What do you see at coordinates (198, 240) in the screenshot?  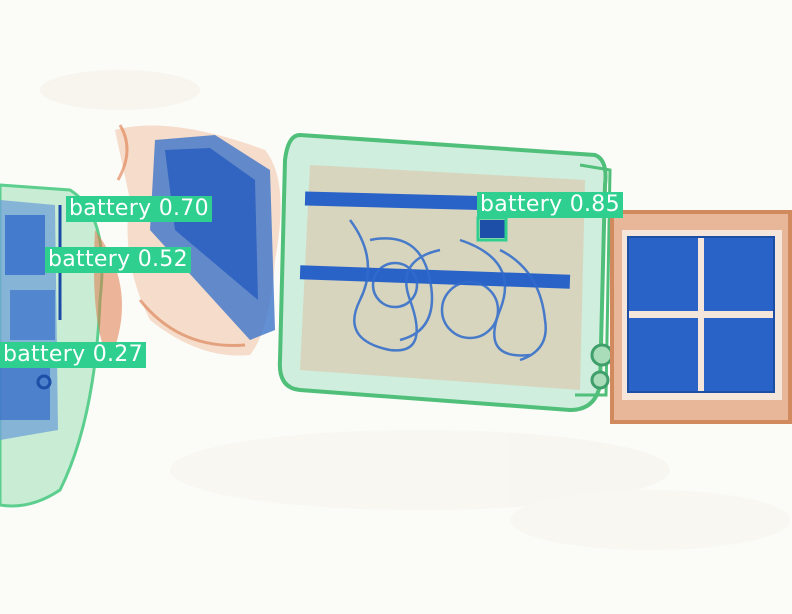 I see `middle-object` at bounding box center [198, 240].